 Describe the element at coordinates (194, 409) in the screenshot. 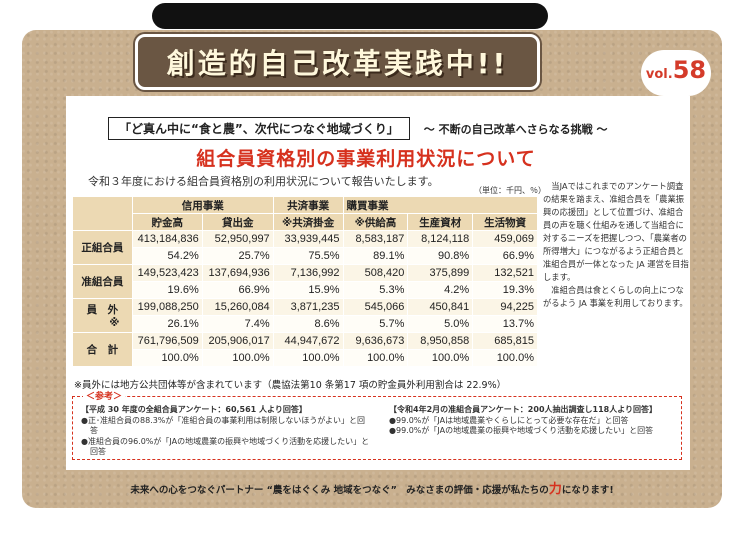

I see `reference-left-head: 【平成 30 年度の全組合員アンケート：60,561 人より回答】` at that location.